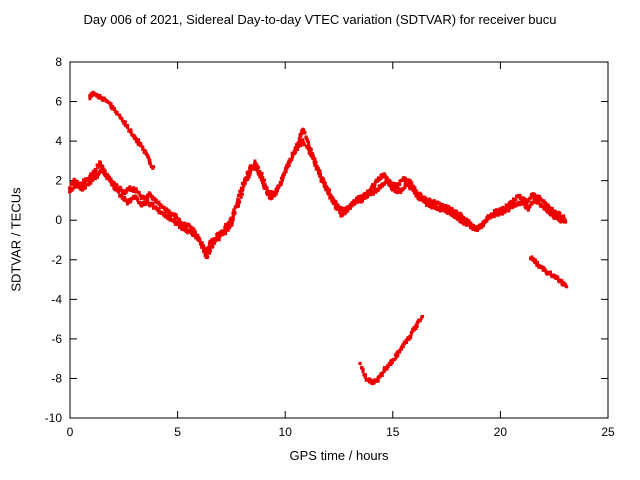  What do you see at coordinates (56, 339) in the screenshot?
I see `y-tick-label: -6` at bounding box center [56, 339].